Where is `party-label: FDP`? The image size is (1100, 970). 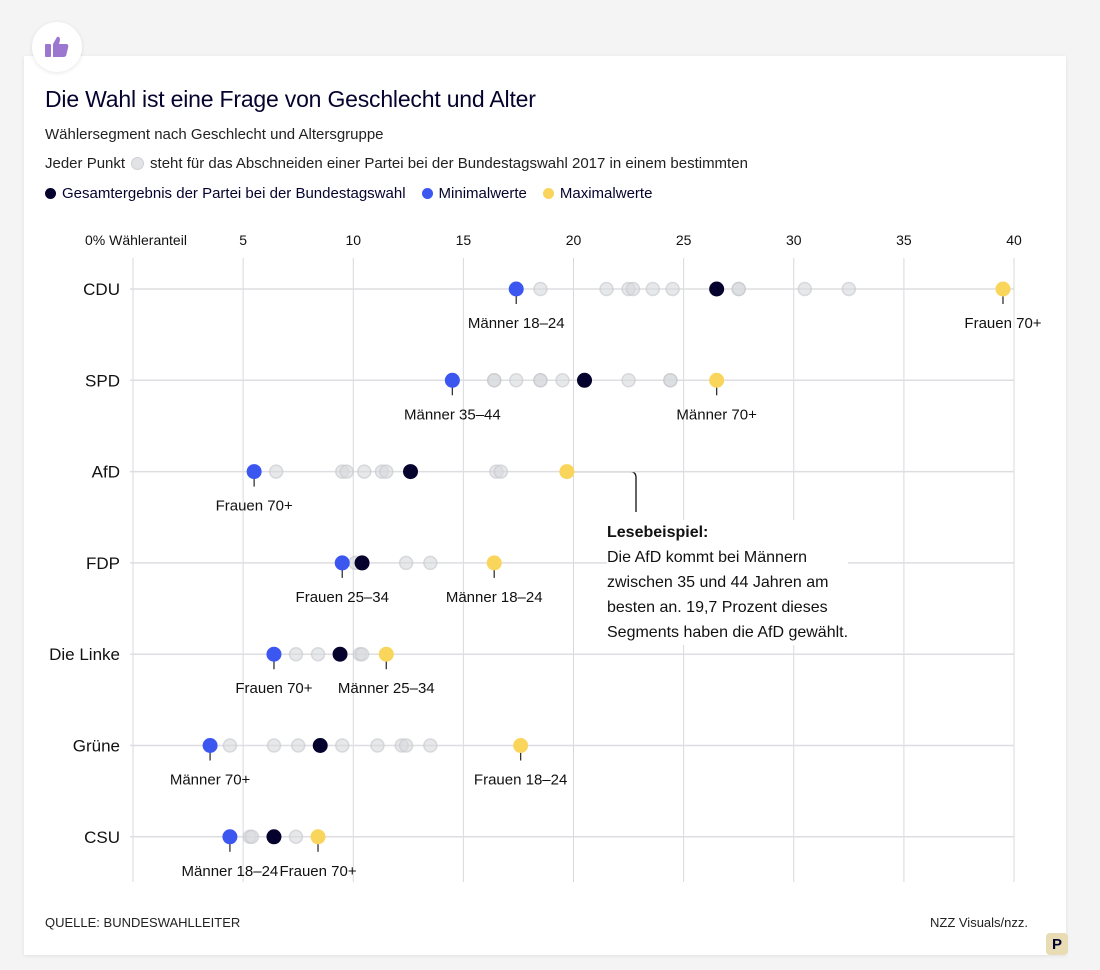
party-label: FDP is located at coordinates (103, 563).